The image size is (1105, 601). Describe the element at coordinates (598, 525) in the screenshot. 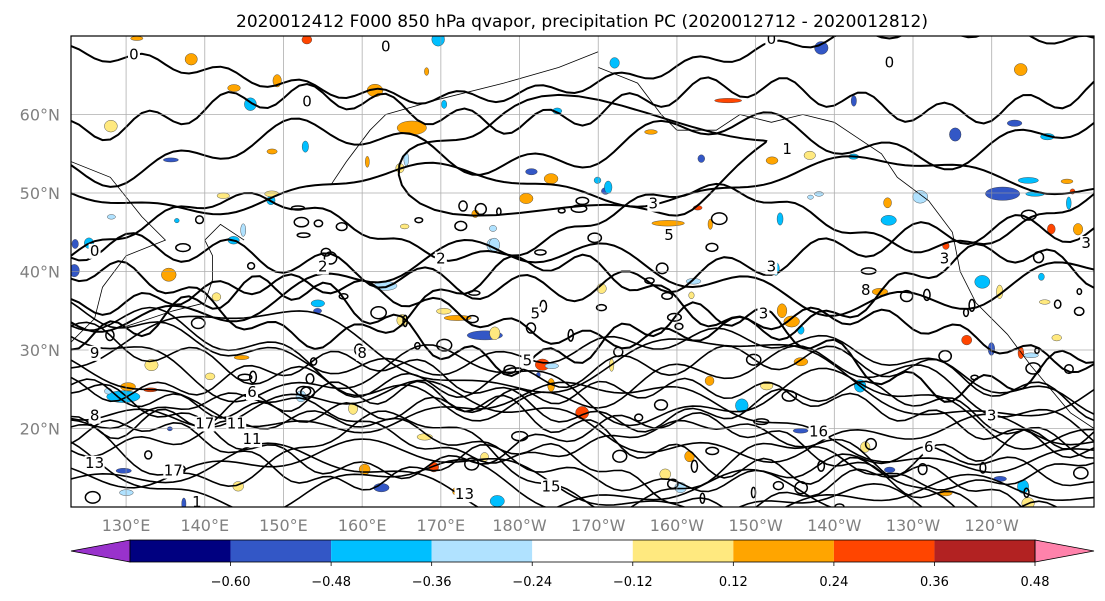

I see `lon-label: 170°W` at that location.